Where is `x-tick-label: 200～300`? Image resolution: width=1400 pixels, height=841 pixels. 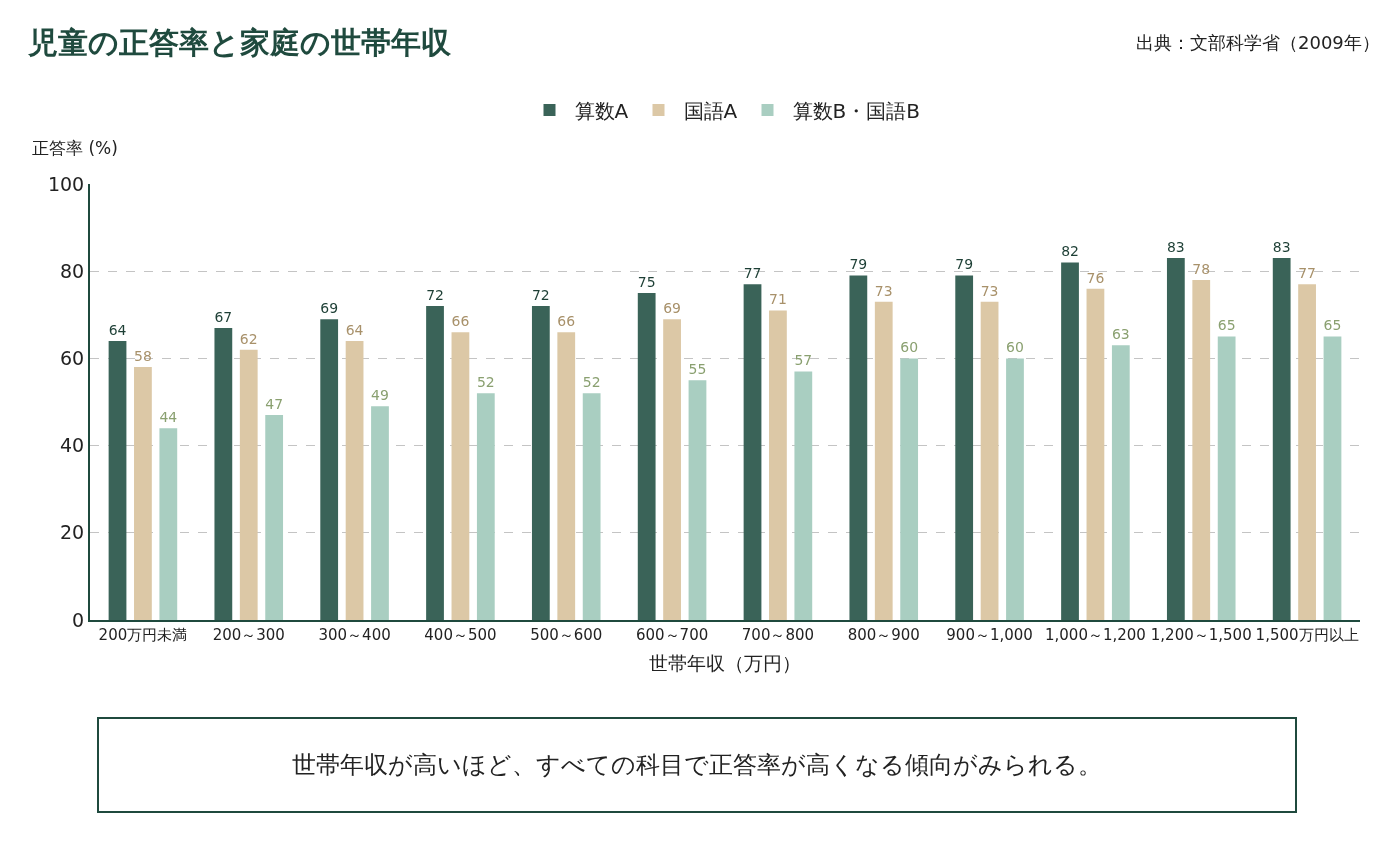 x-tick-label: 200～300 is located at coordinates (248, 635).